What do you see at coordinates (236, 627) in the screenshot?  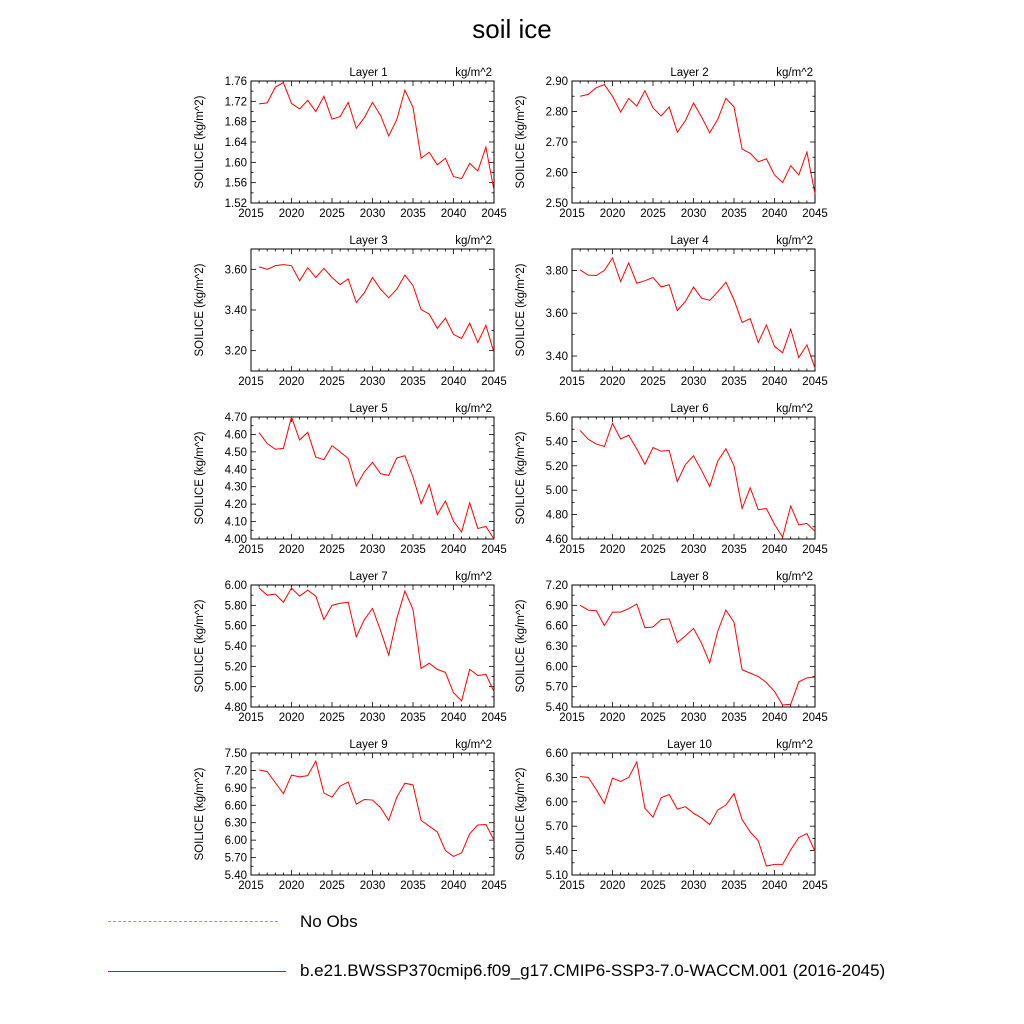 I see `y-tick-label: 5.60` at bounding box center [236, 627].